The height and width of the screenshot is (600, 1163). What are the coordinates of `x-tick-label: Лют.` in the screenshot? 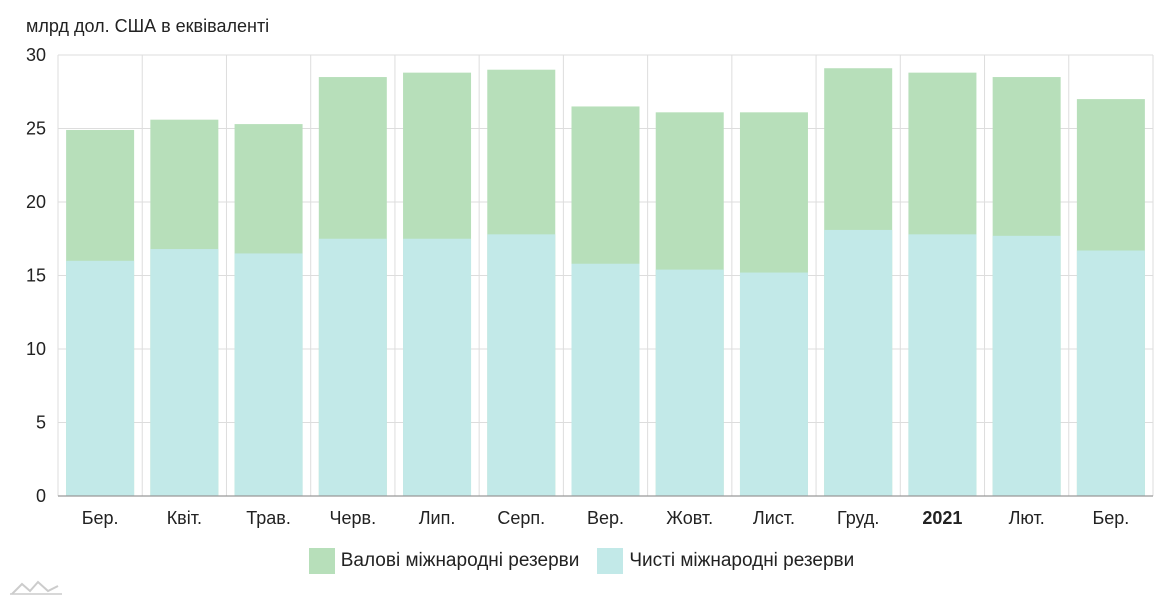 It's located at (1027, 518).